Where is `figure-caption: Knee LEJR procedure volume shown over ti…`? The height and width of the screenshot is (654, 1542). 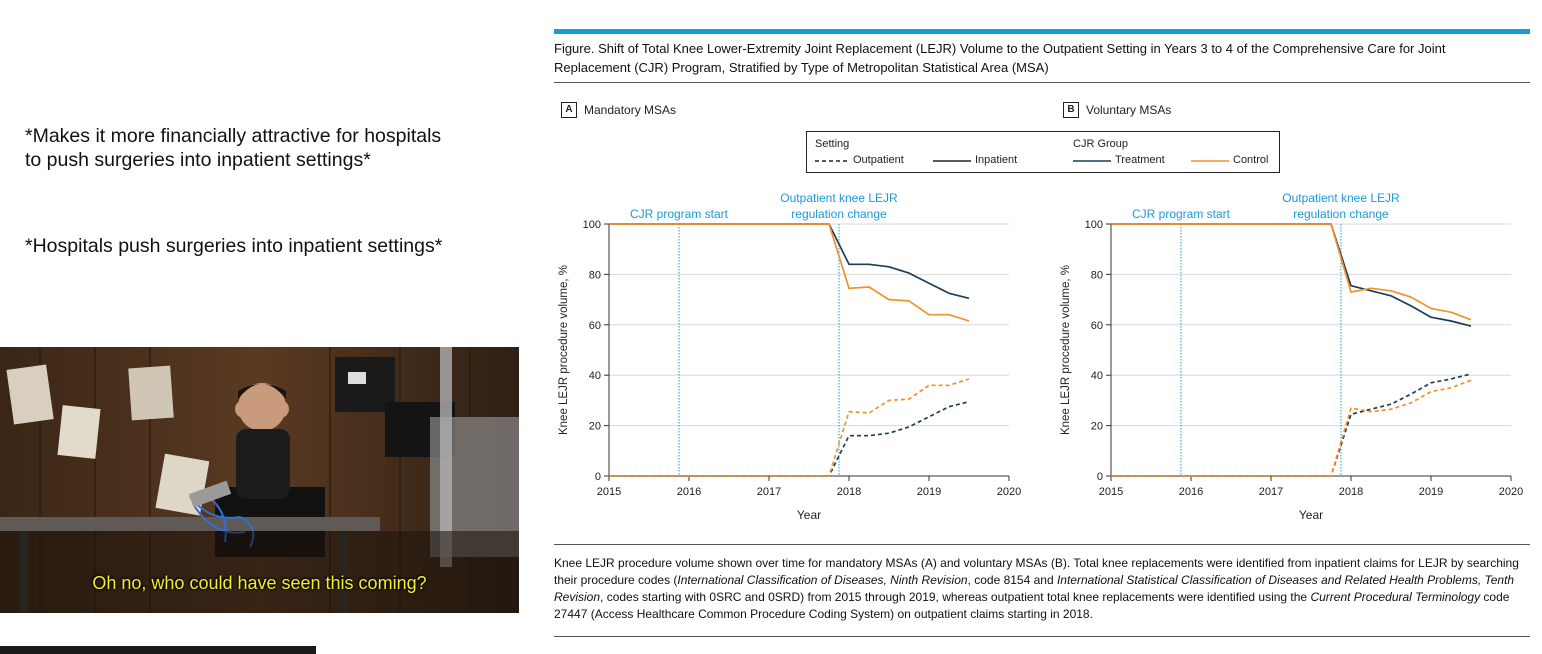 figure-caption: Knee LEJR procedure volume shown over ti… is located at coordinates (1042, 589).